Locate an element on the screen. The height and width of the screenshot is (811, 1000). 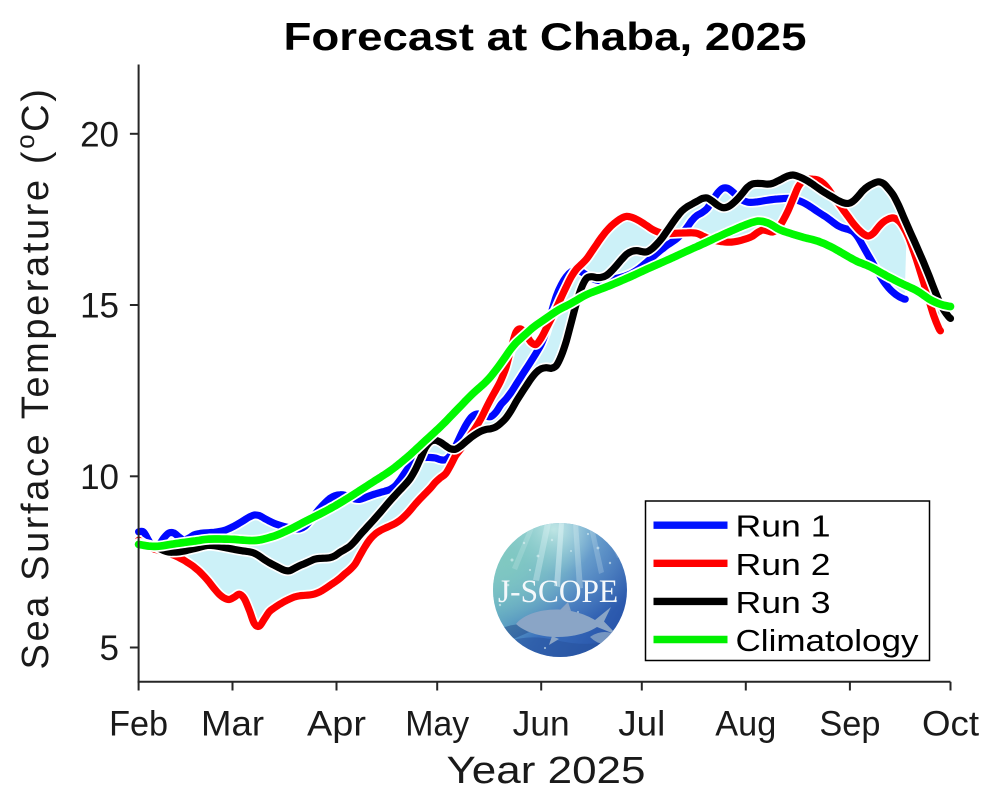
svg-text: Sea Surface Temperature (oC) is located at coordinates (33, 378).